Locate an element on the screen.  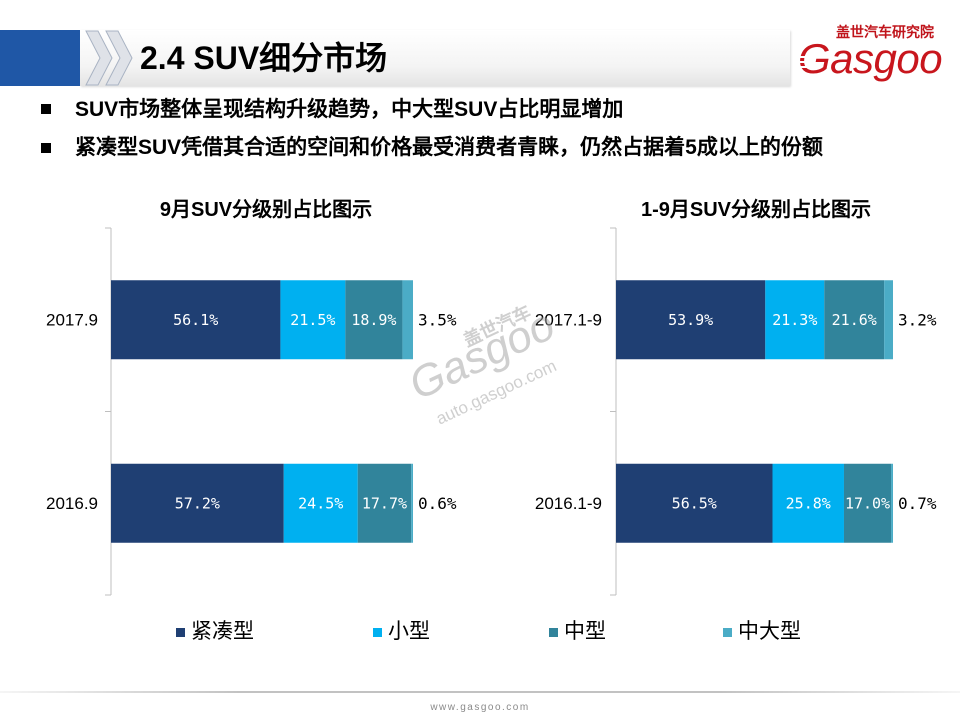
data-label: 18.9% is located at coordinates (373, 320).